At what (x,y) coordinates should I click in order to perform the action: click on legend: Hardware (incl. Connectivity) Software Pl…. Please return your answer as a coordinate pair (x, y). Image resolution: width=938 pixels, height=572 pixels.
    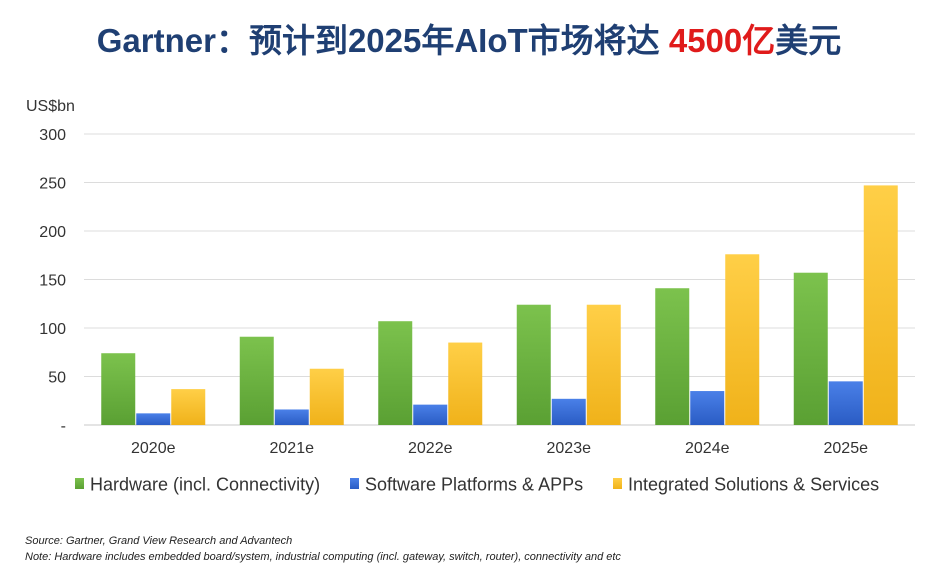
    Looking at the image, I should click on (477, 485).